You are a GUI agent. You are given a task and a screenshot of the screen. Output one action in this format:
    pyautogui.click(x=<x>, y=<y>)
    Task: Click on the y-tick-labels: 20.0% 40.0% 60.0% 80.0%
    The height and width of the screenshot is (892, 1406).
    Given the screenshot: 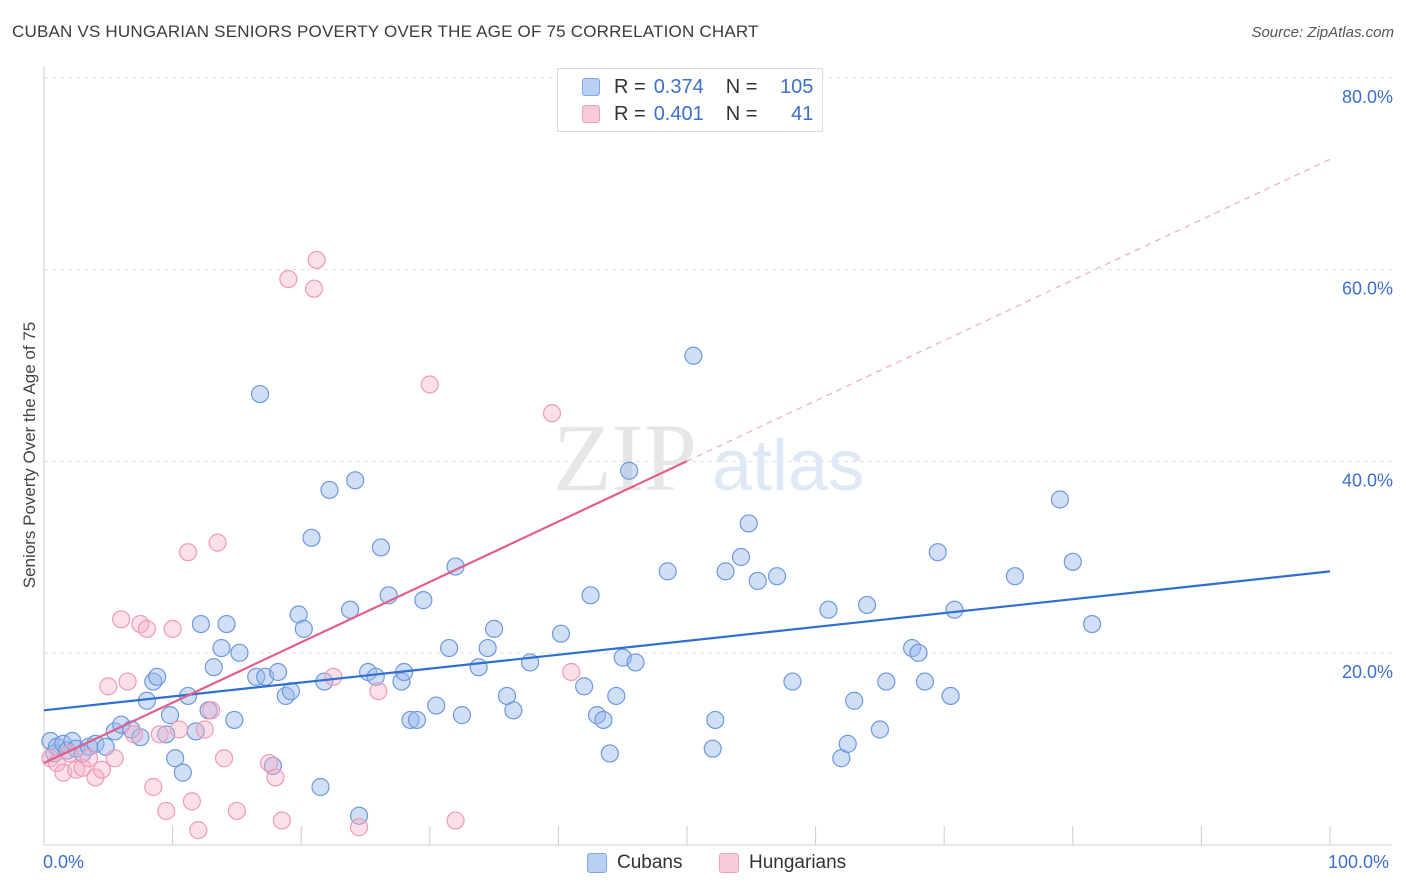 What is the action you would take?
    pyautogui.click(x=1367, y=384)
    